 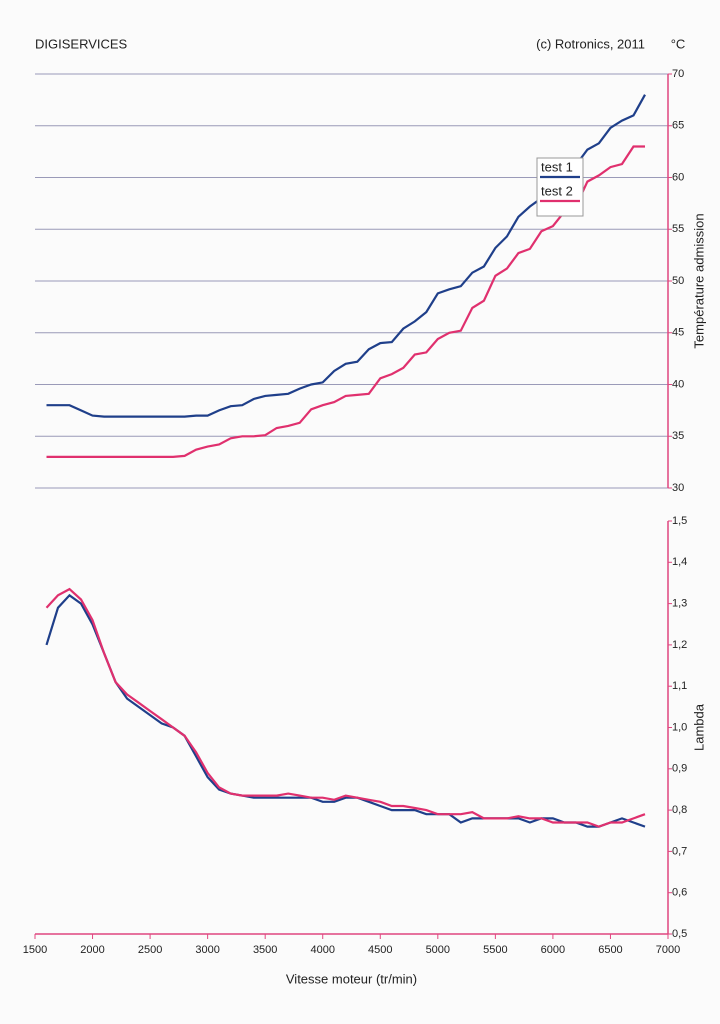 I want to click on y-tick-label: 1,0, so click(x=679, y=727).